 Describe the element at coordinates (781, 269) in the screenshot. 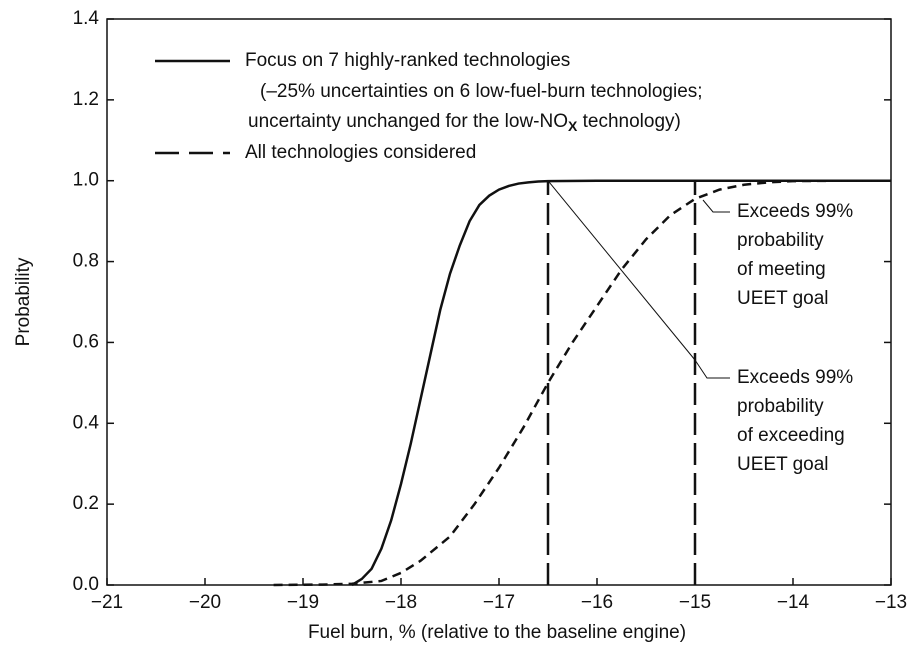

I see `annotation: of meeting` at that location.